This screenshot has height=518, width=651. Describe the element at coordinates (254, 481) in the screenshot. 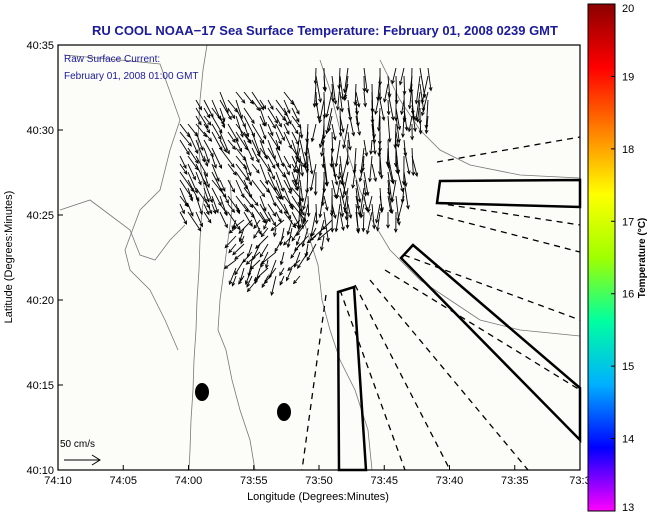

I see `x-tick-label: 73:55` at that location.